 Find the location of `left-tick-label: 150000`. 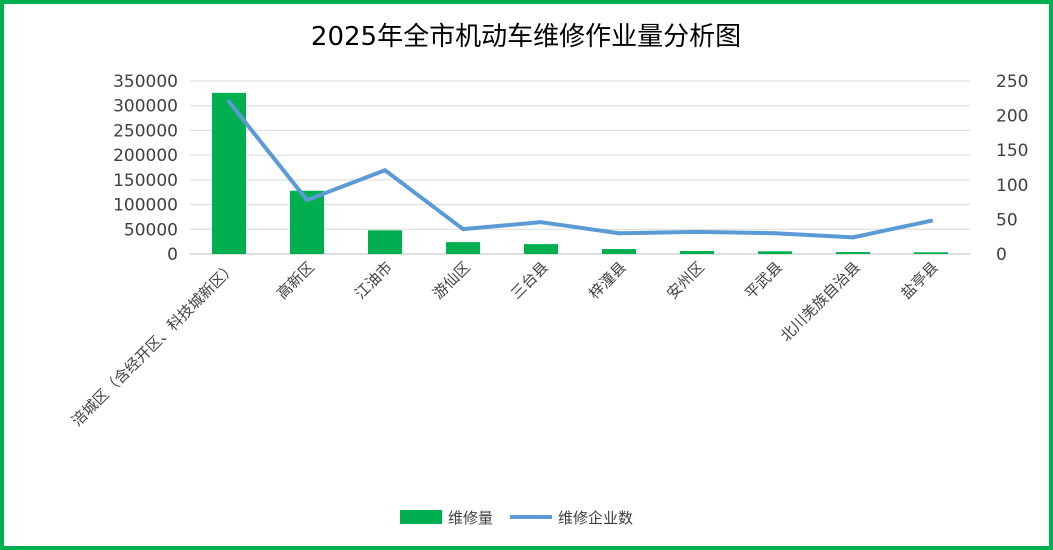

left-tick-label: 150000 is located at coordinates (145, 181).